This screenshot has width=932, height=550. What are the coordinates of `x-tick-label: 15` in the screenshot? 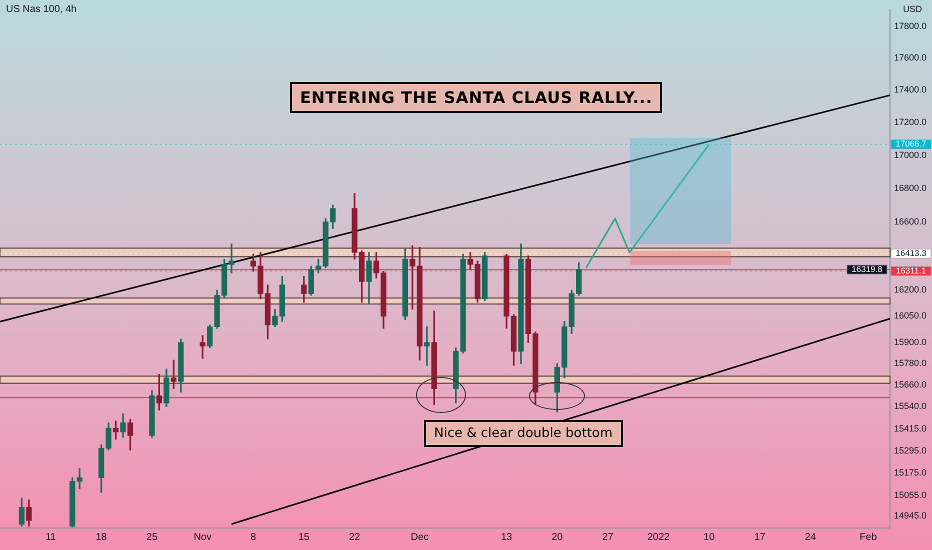 It's located at (304, 537).